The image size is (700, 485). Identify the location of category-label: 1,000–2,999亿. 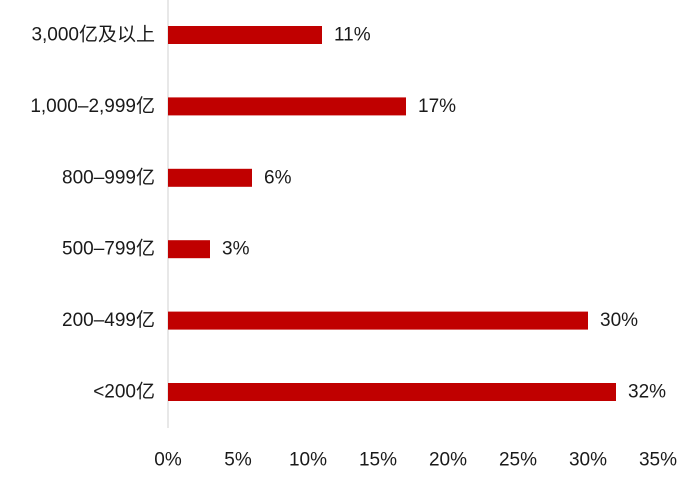
(92, 106).